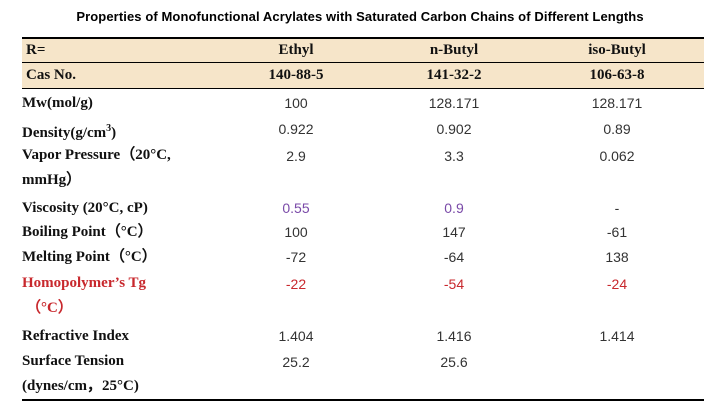 This screenshot has width=720, height=409. Describe the element at coordinates (454, 232) in the screenshot. I see `cell-boiling-n-butyl: 147` at that location.